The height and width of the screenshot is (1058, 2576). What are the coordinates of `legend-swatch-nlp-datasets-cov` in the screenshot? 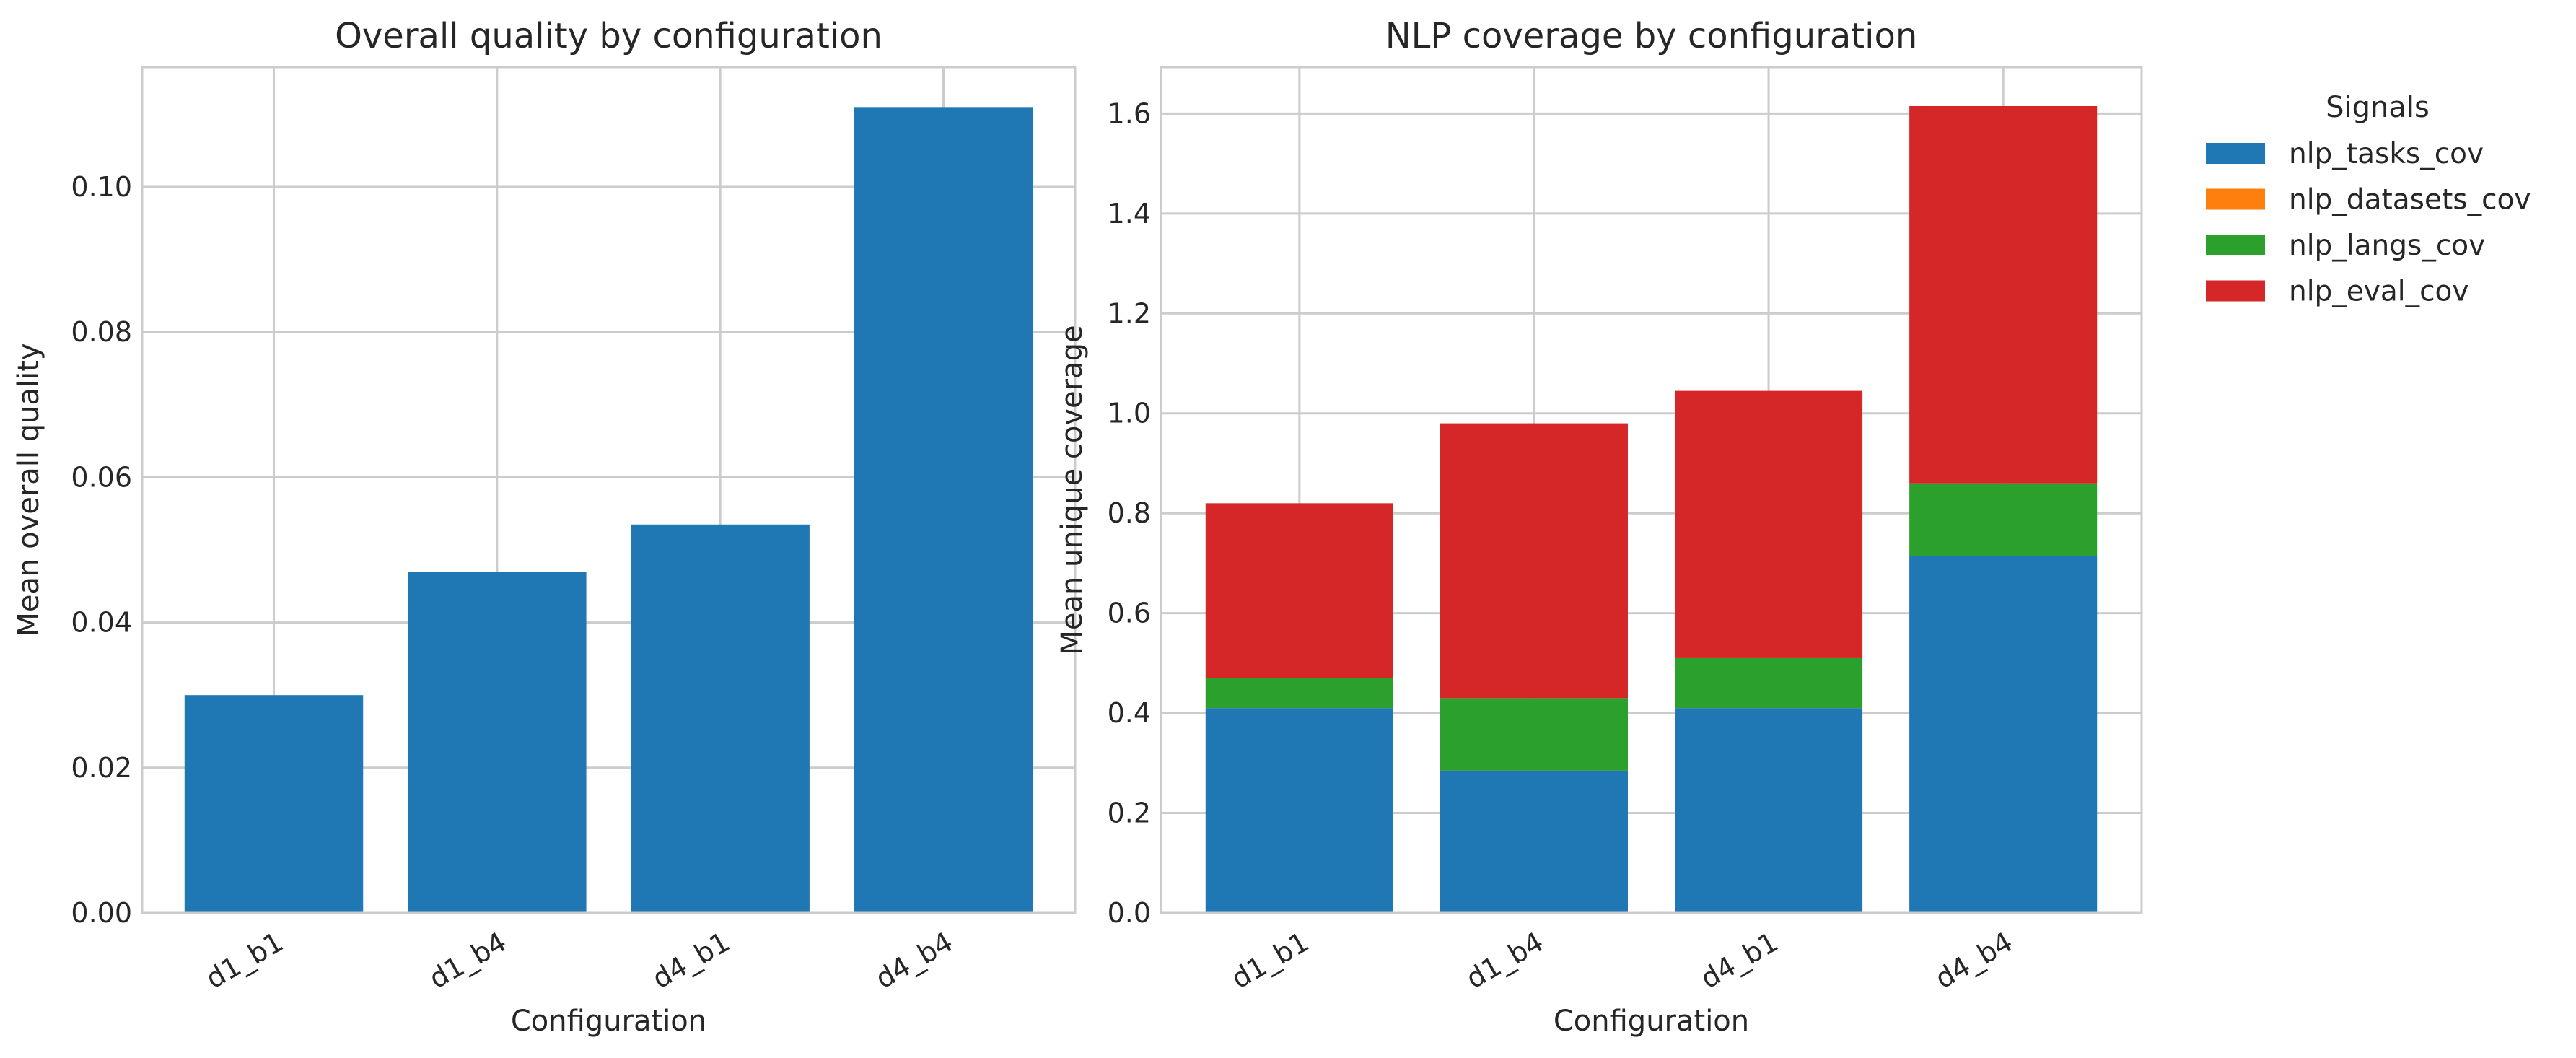 It's located at (2235, 199).